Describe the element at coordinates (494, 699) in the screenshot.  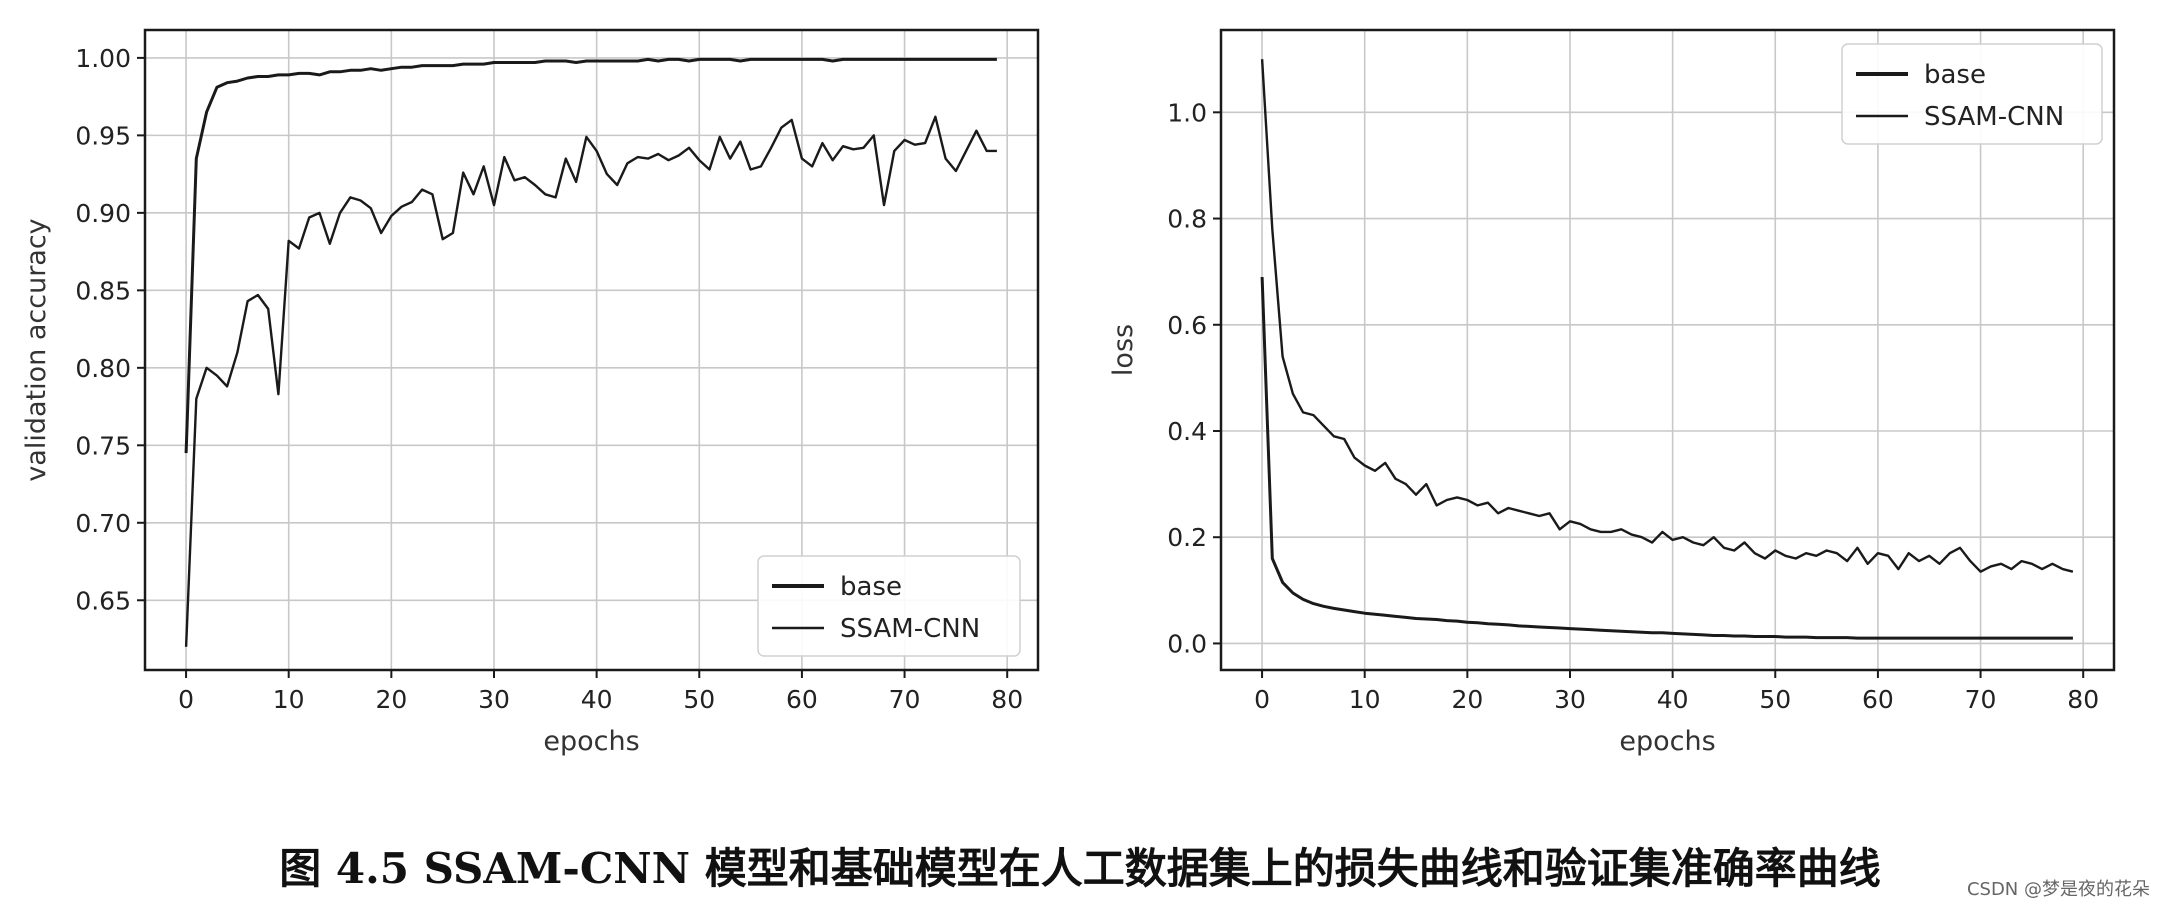
I see `accuracy-x-tick-label: 30` at that location.